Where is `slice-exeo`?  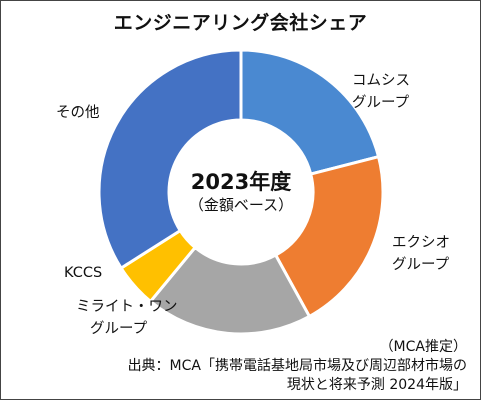 slice-exeo is located at coordinates (329, 236).